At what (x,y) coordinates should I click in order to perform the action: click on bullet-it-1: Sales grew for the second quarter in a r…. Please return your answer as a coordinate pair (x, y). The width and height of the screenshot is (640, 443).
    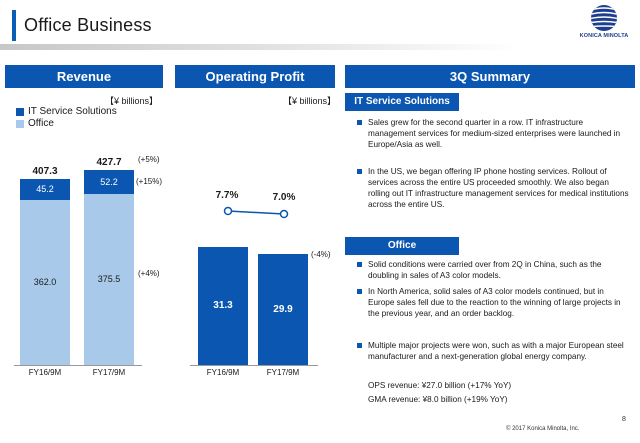
    Looking at the image, I should click on (493, 133).